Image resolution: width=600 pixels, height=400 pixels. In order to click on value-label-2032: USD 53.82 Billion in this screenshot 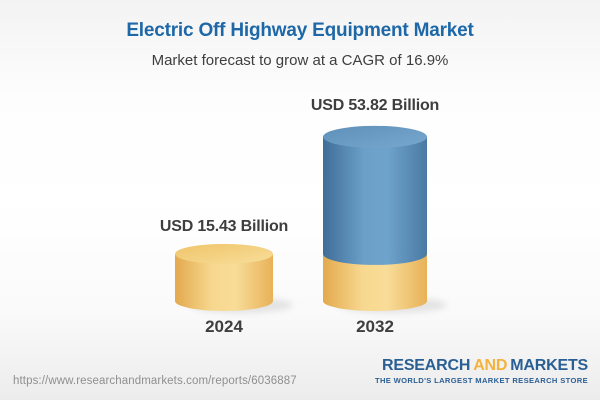, I will do `click(375, 105)`.